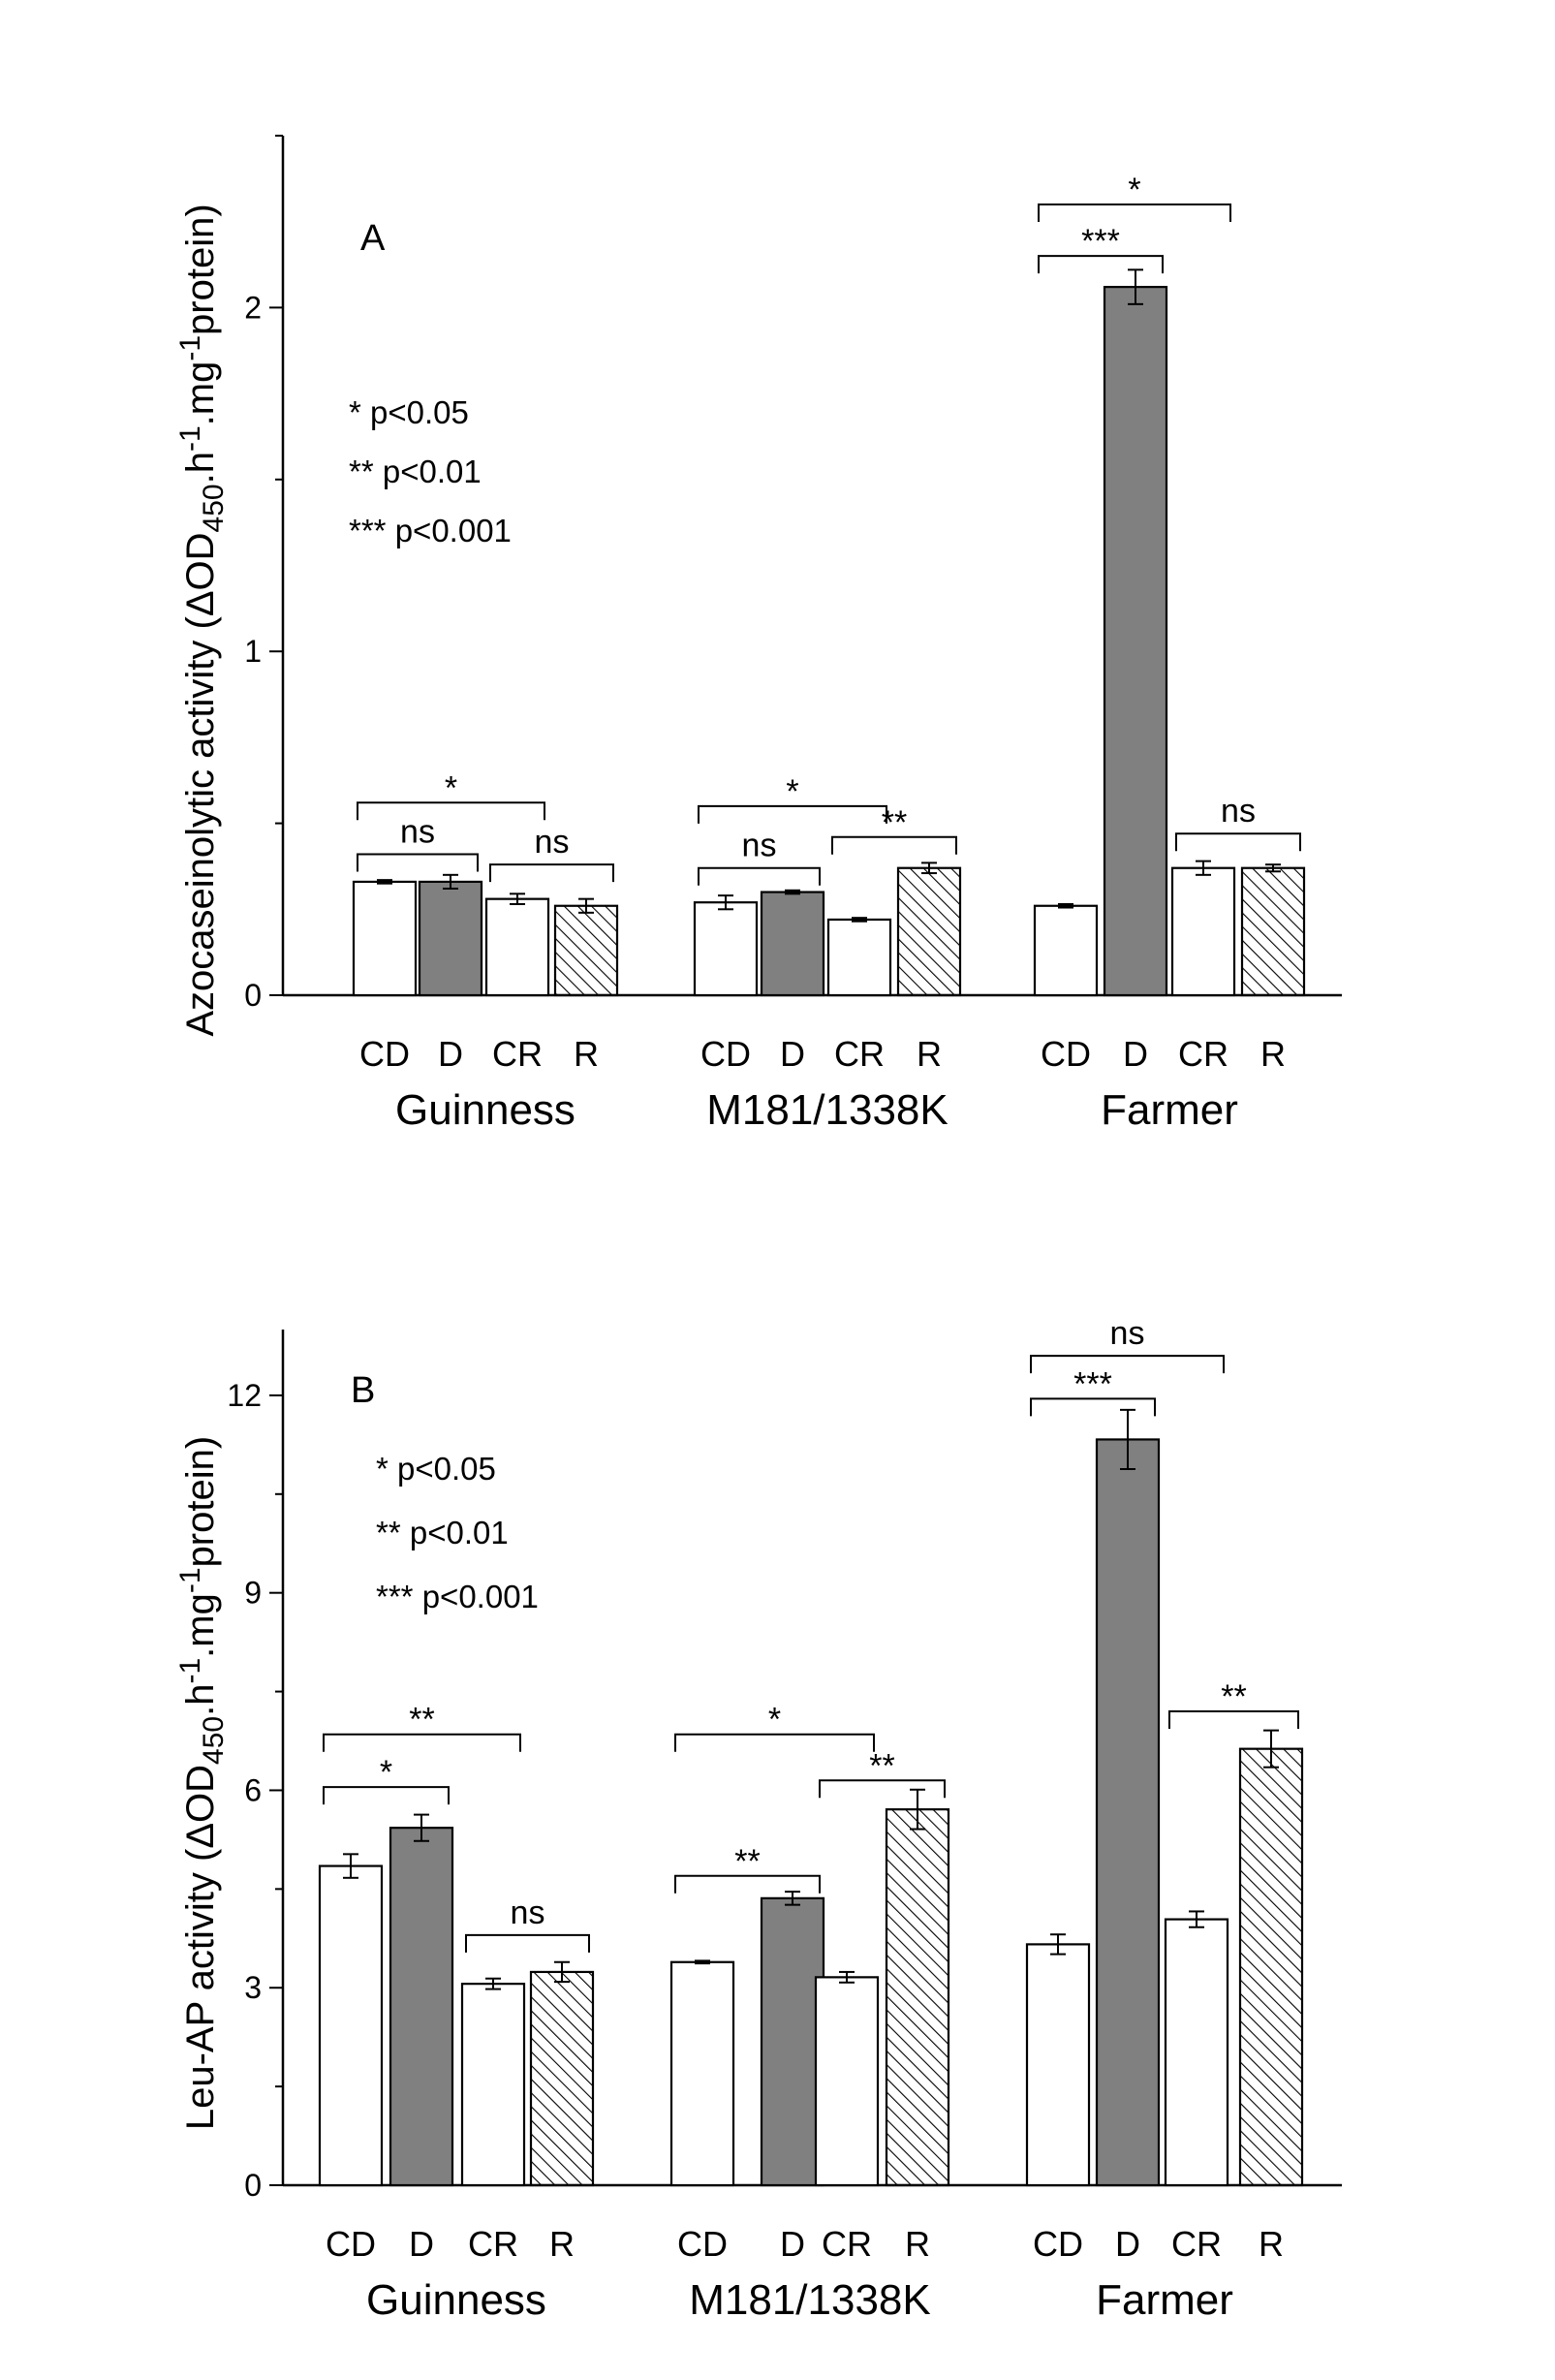  What do you see at coordinates (253, 308) in the screenshot?
I see `y-tick-label: 2` at bounding box center [253, 308].